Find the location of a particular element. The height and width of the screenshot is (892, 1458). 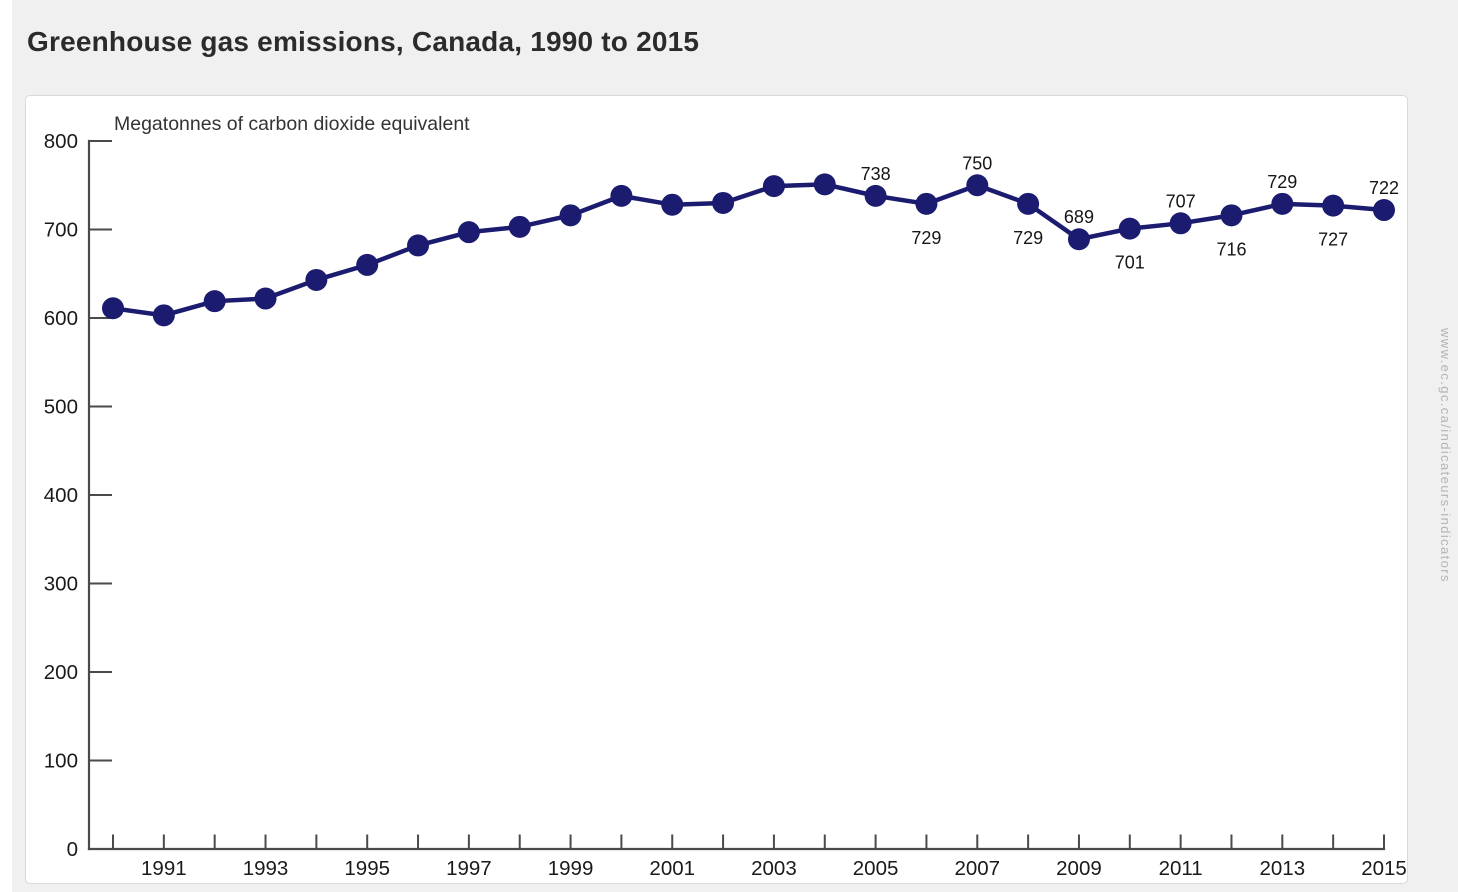

x-tick-label: 2013 is located at coordinates (1283, 868).